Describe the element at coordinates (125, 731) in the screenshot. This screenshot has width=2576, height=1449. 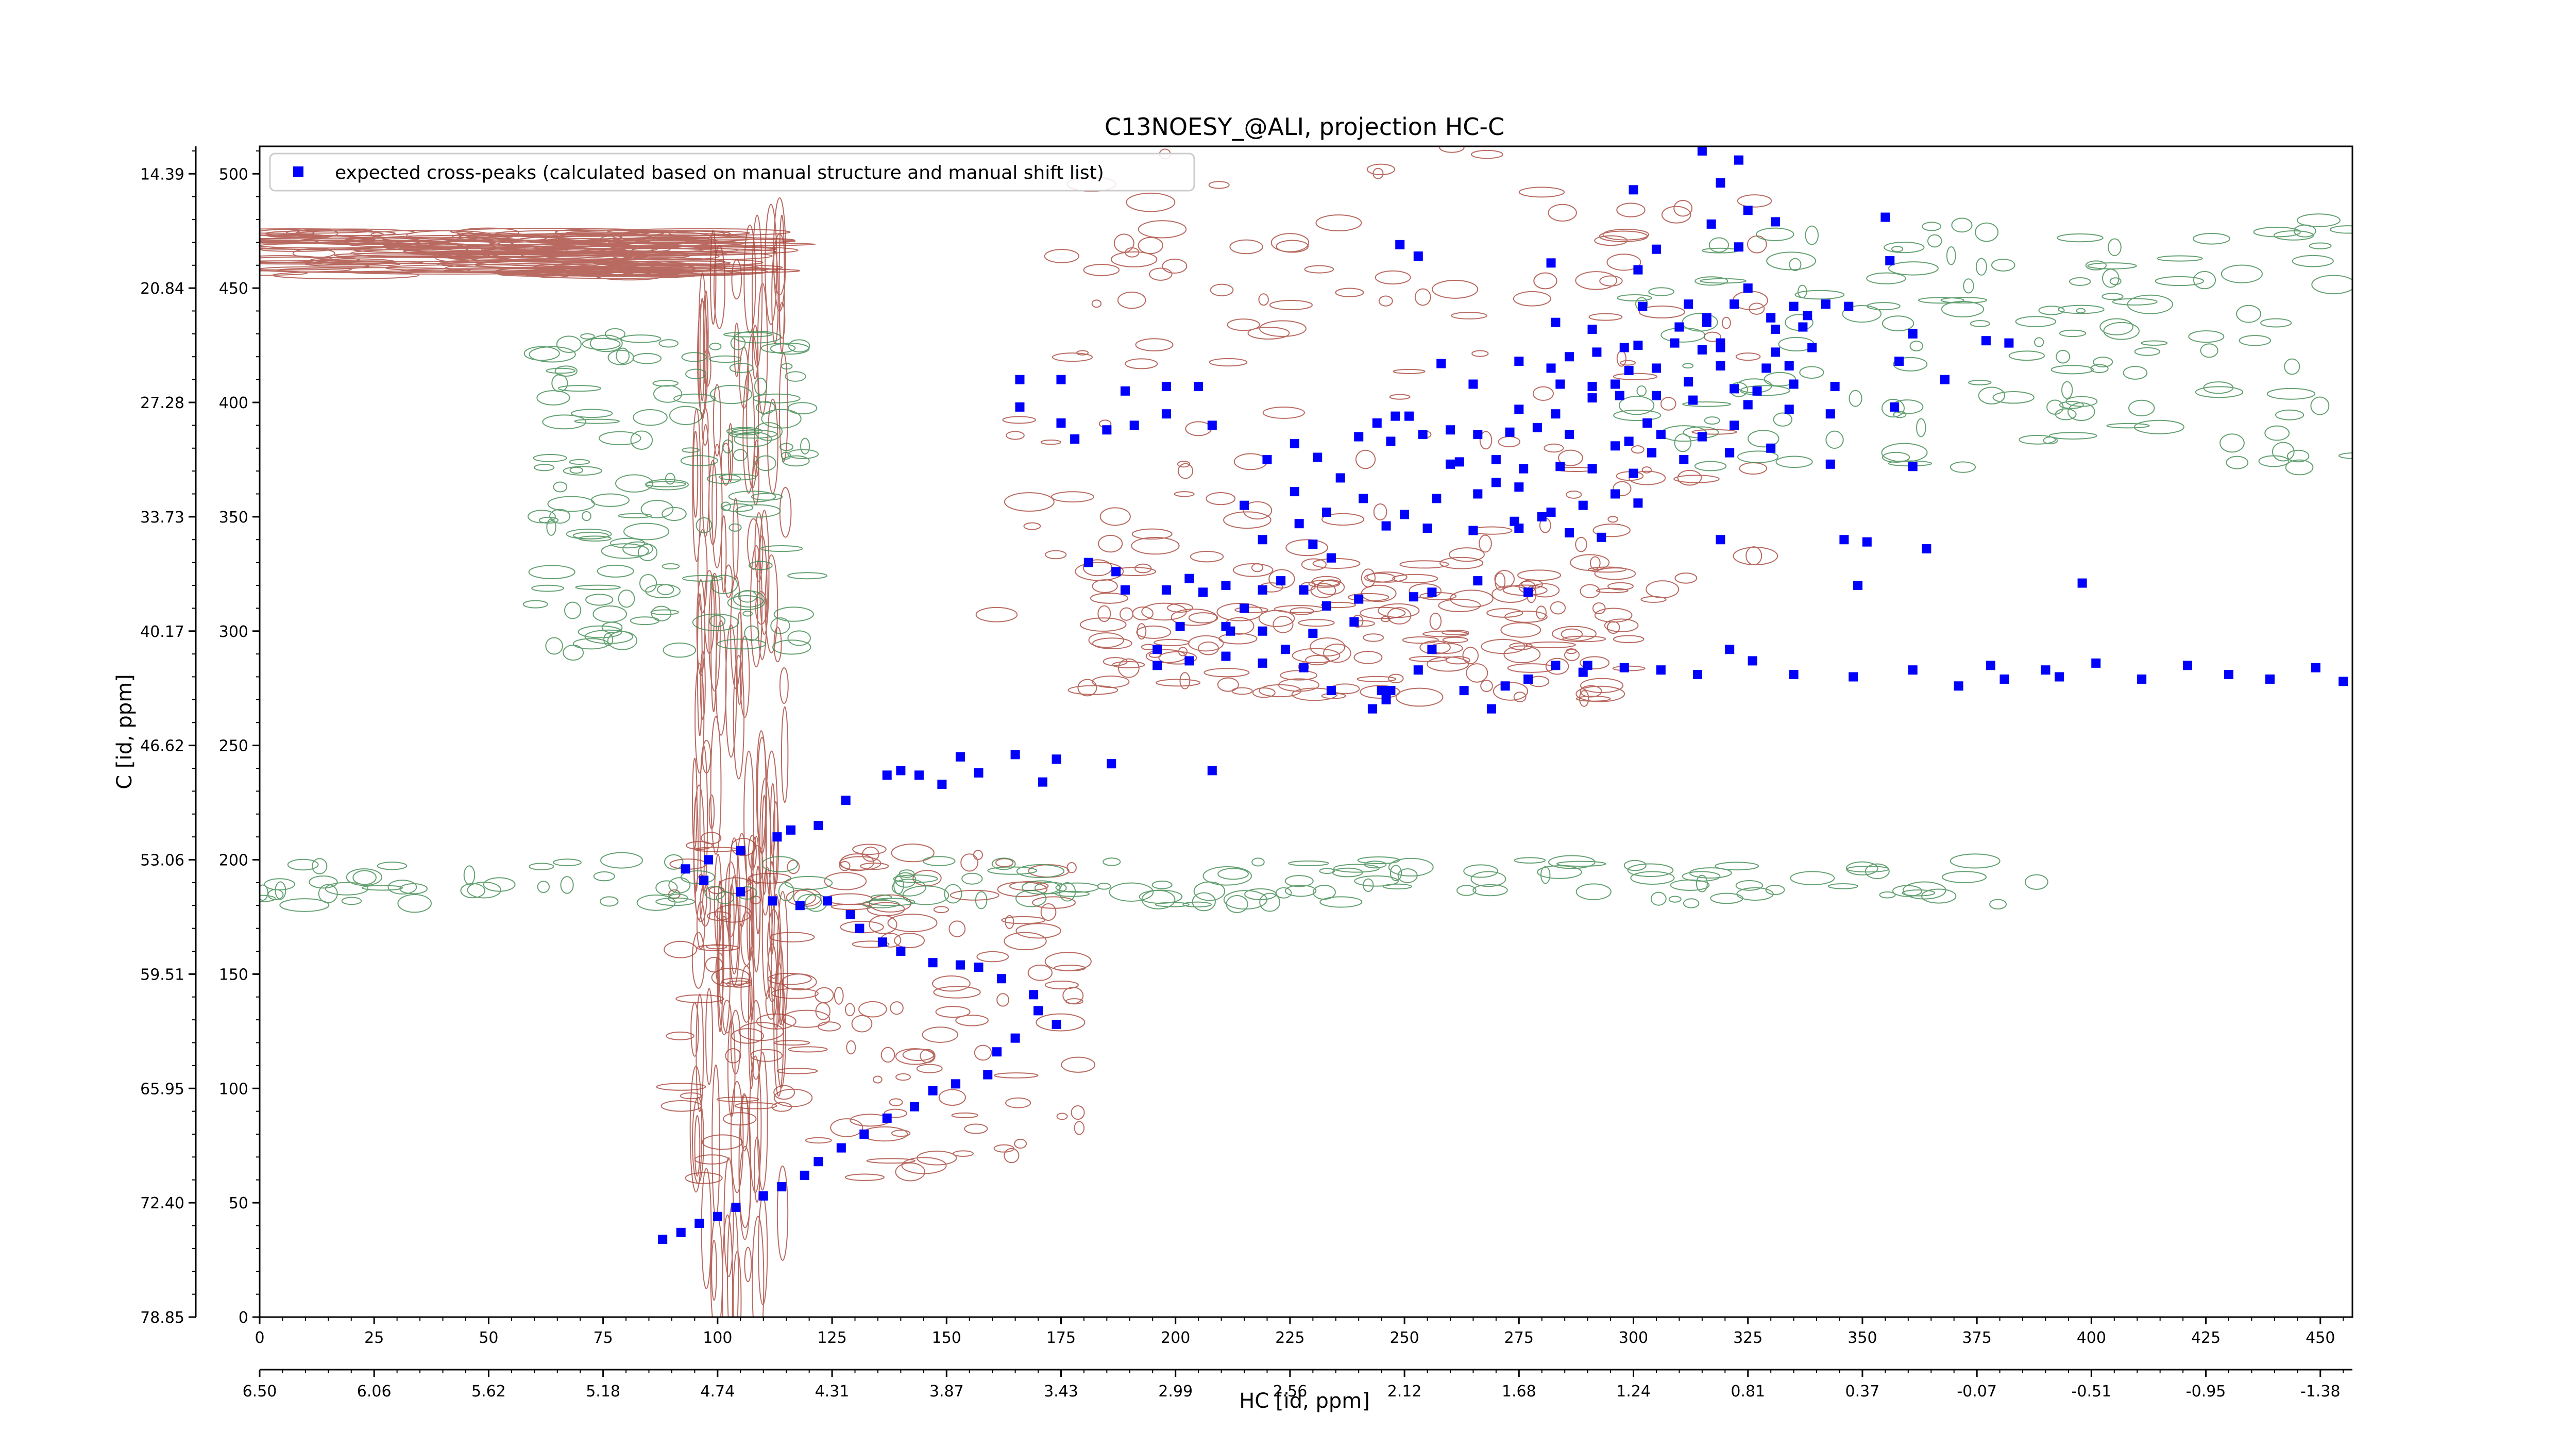
I see `y-axis-label: C [id, ppm]` at that location.